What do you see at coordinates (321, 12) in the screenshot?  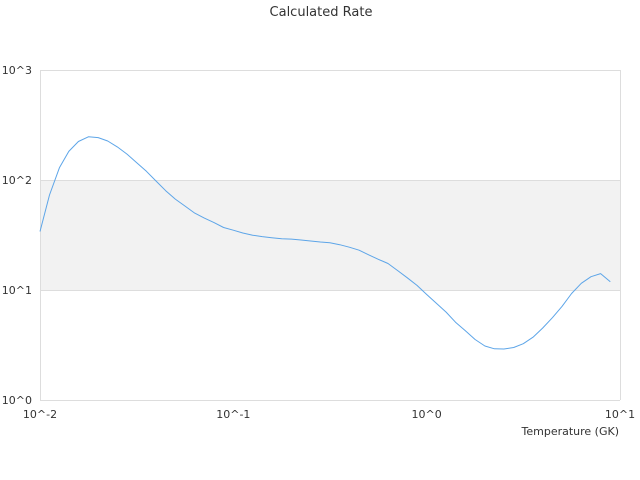 I see `chart-title: Calculated Rate` at bounding box center [321, 12].